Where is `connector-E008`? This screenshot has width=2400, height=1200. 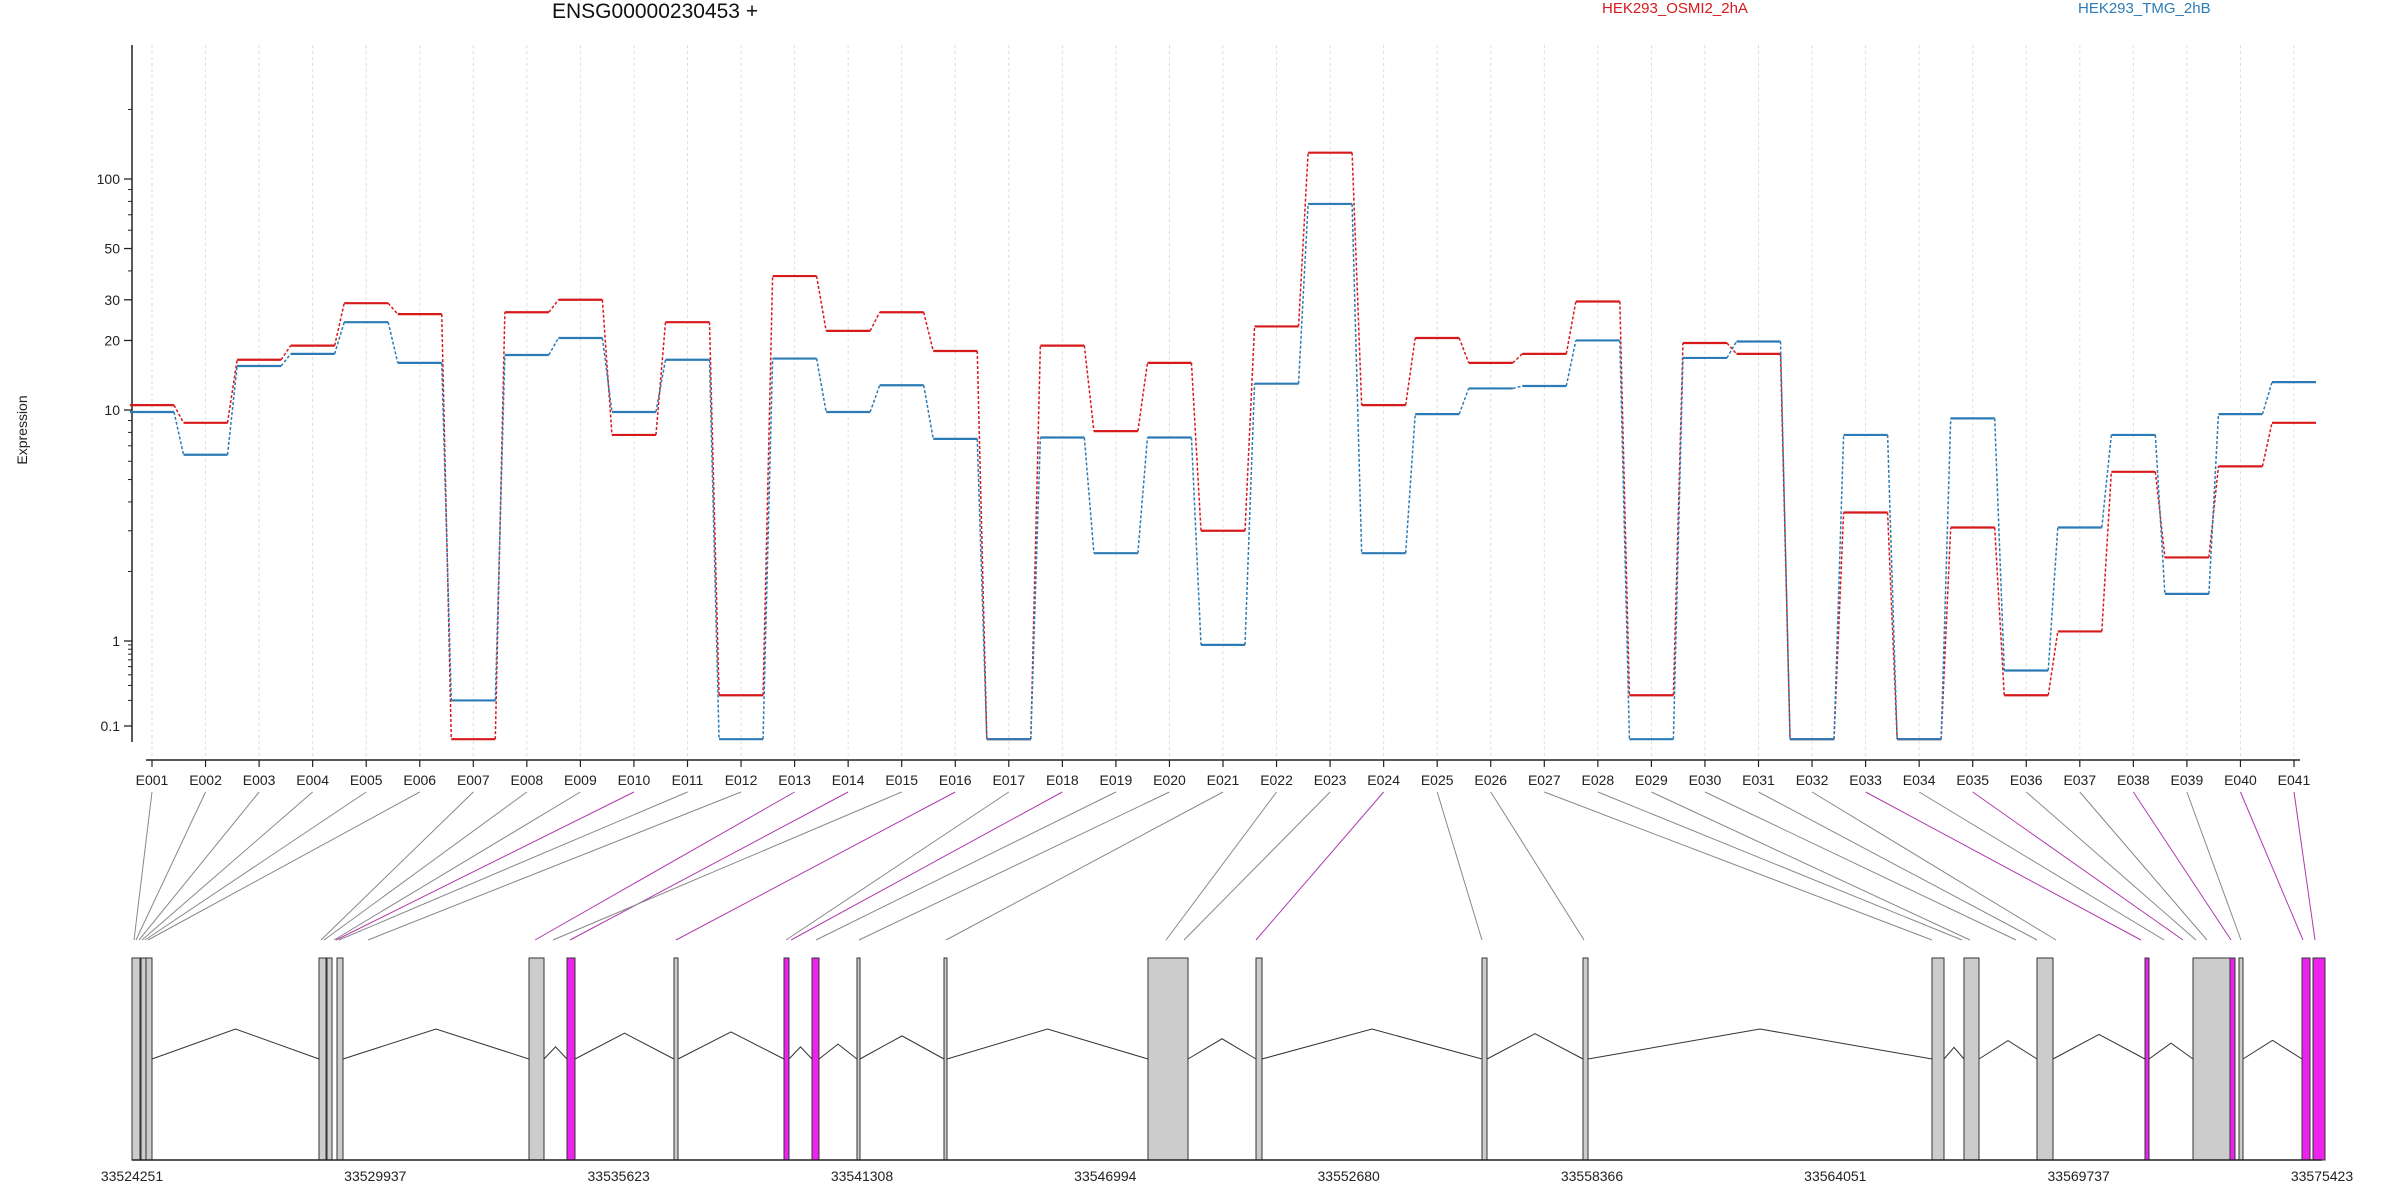
connector-E008 is located at coordinates (425, 866).